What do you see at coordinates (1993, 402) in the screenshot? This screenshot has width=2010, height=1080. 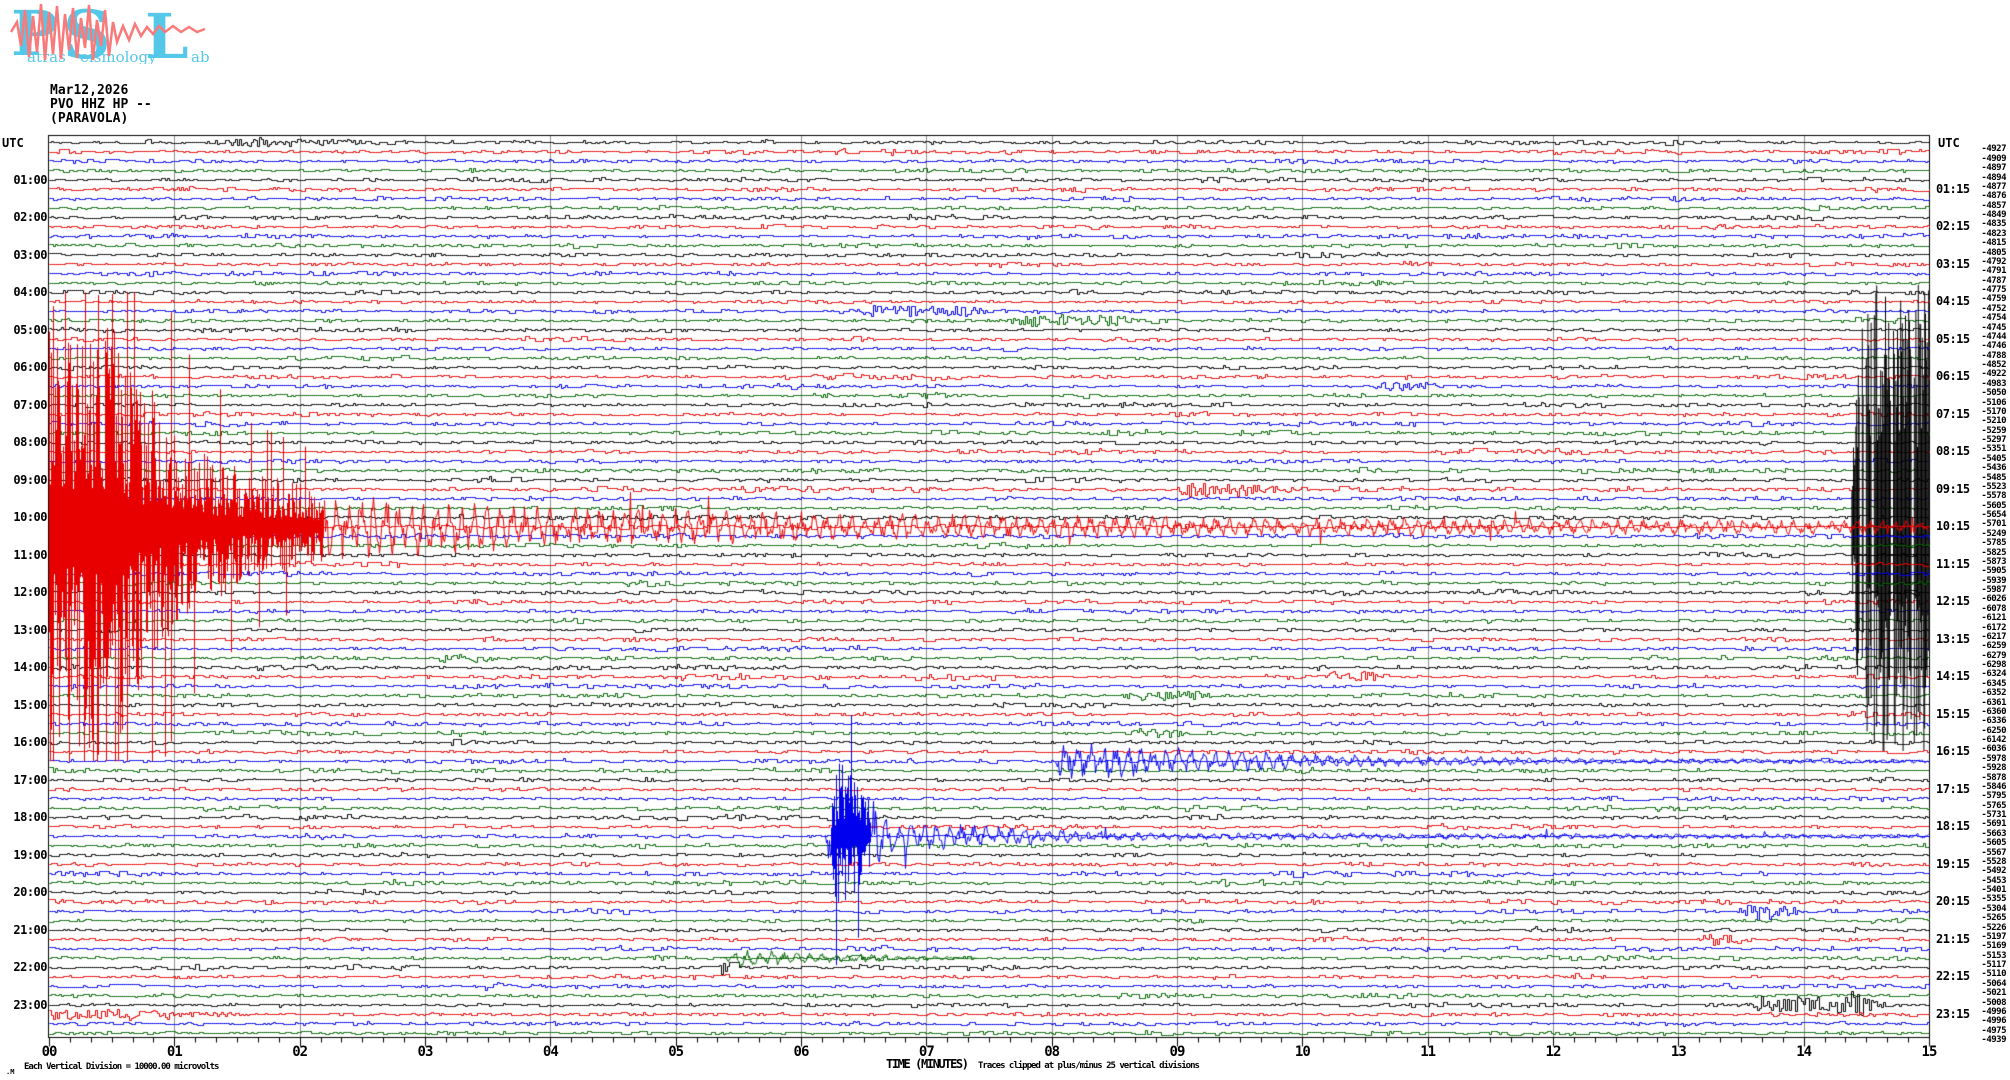 I see `offset-value: -5106` at bounding box center [1993, 402].